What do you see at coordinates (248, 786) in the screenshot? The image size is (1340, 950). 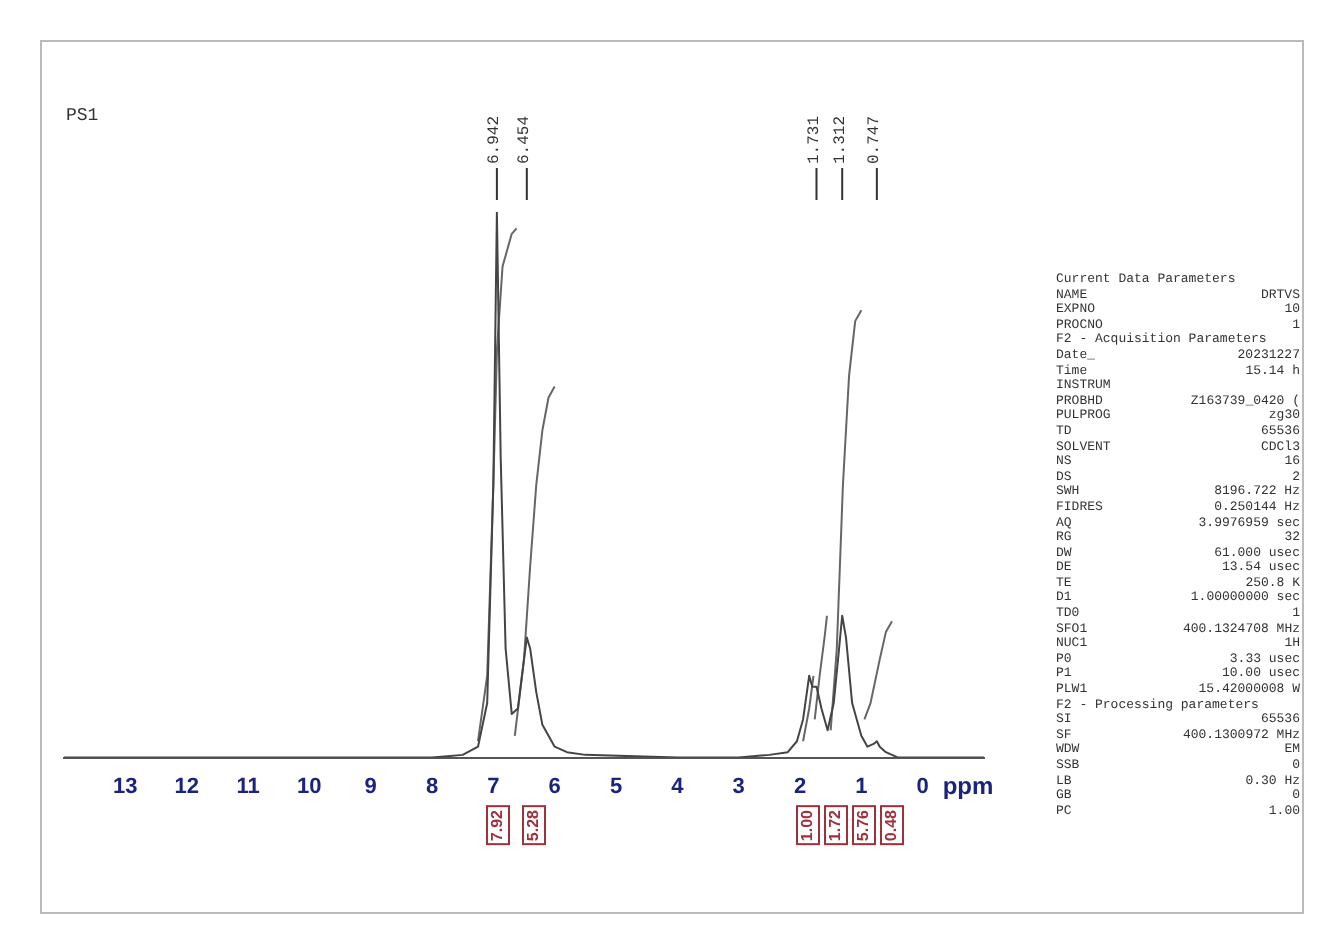 I see `x-tick-label: 11` at bounding box center [248, 786].